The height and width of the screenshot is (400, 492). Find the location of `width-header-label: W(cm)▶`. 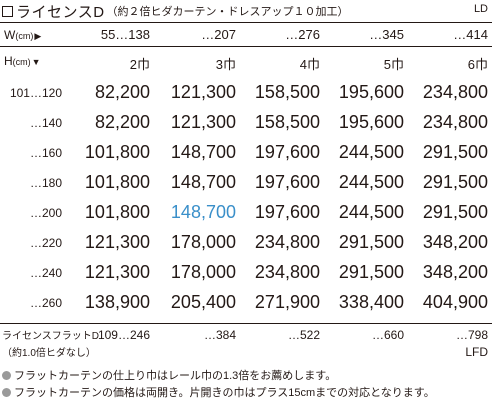

width-header-label: W(cm)▶ is located at coordinates (22, 35).